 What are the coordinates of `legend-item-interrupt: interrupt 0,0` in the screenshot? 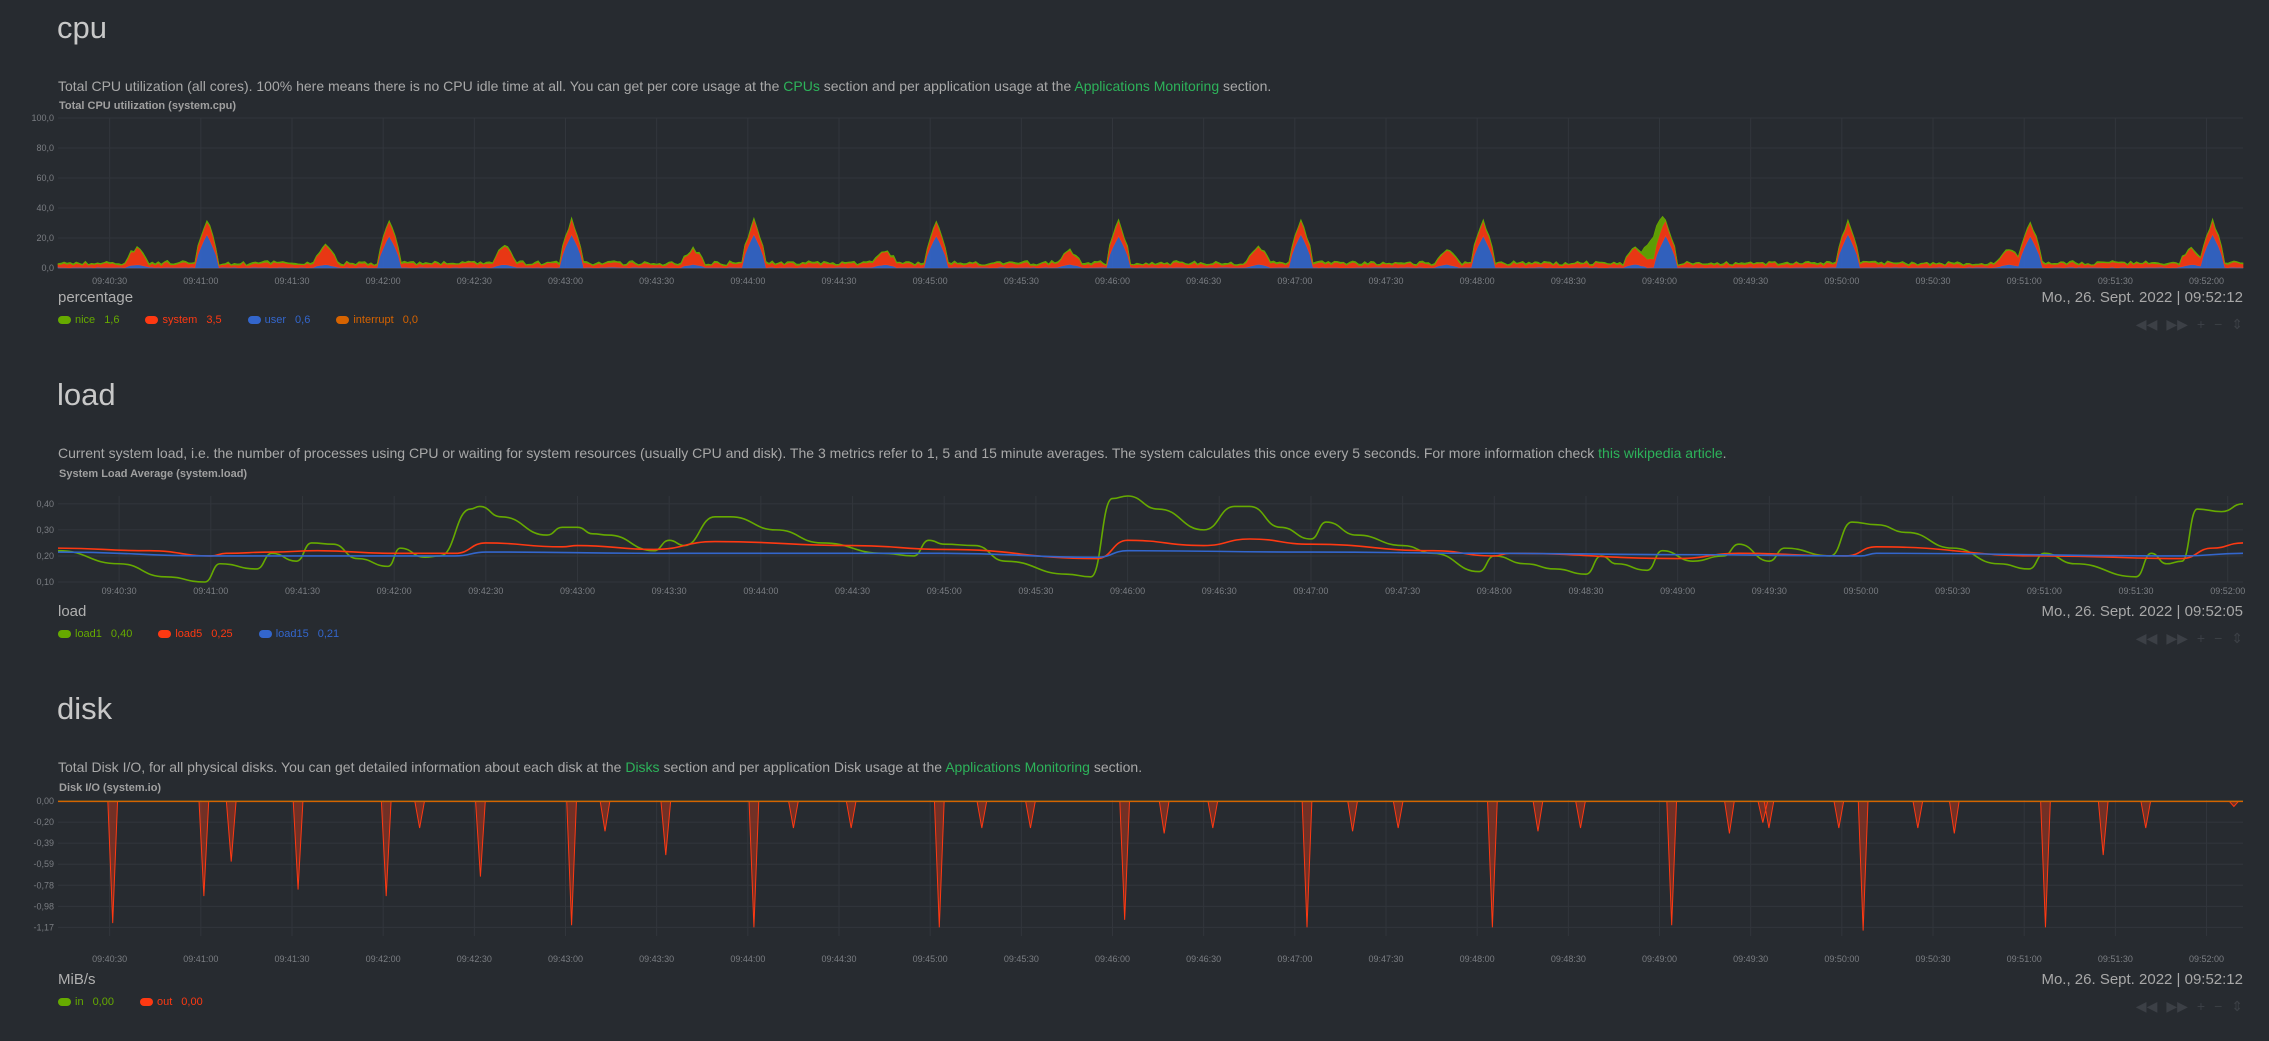 It's located at (377, 320).